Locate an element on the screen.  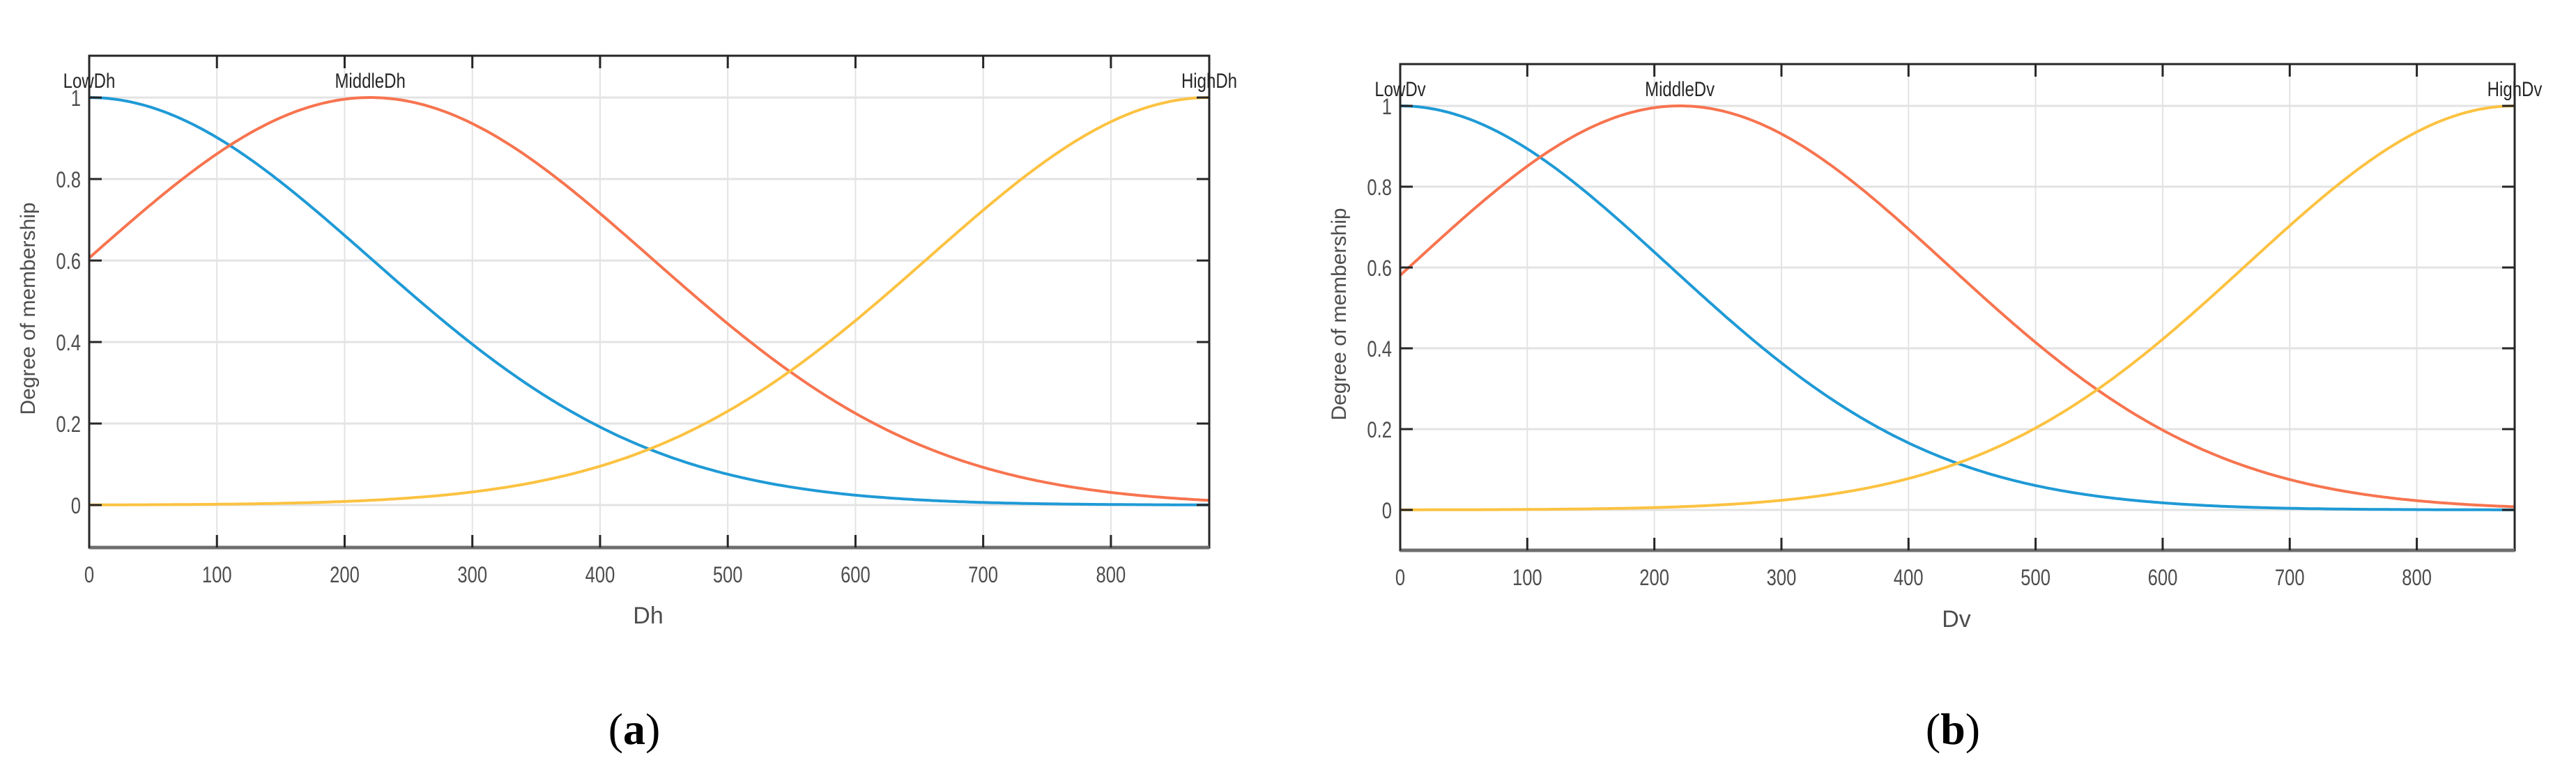
x-axis-title: Dh is located at coordinates (648, 616).